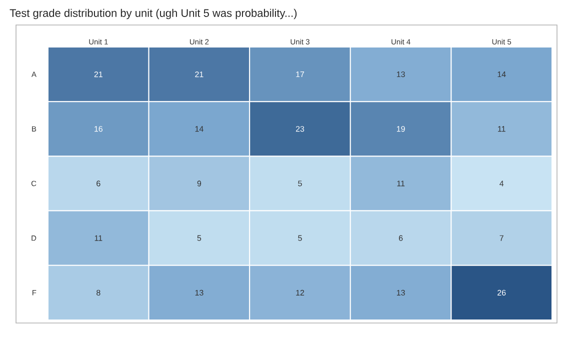 The width and height of the screenshot is (565, 337). Describe the element at coordinates (502, 183) in the screenshot. I see `data-label: 4` at that location.